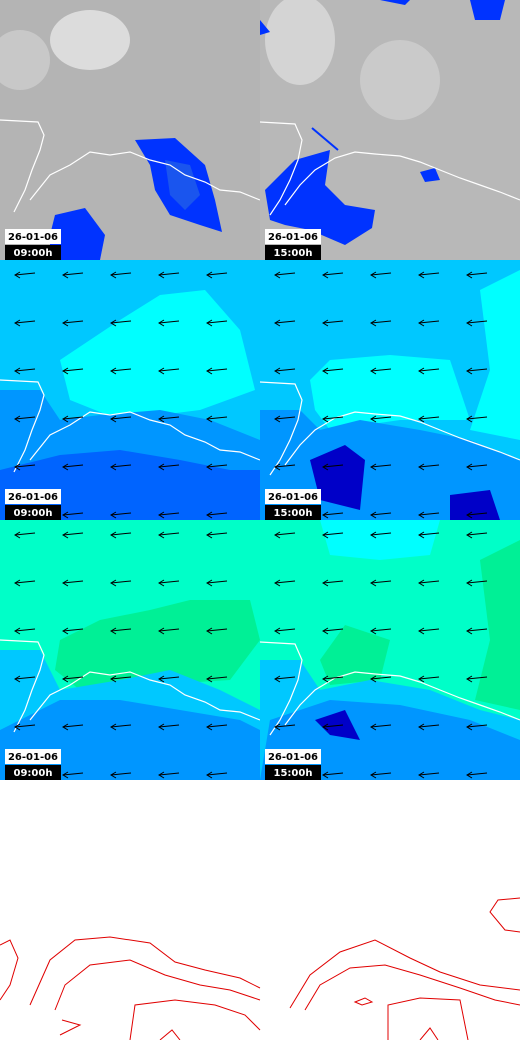 Image resolution: width=520 pixels, height=1040 pixels. I want to click on date-label: 26-01-06, so click(293, 757).